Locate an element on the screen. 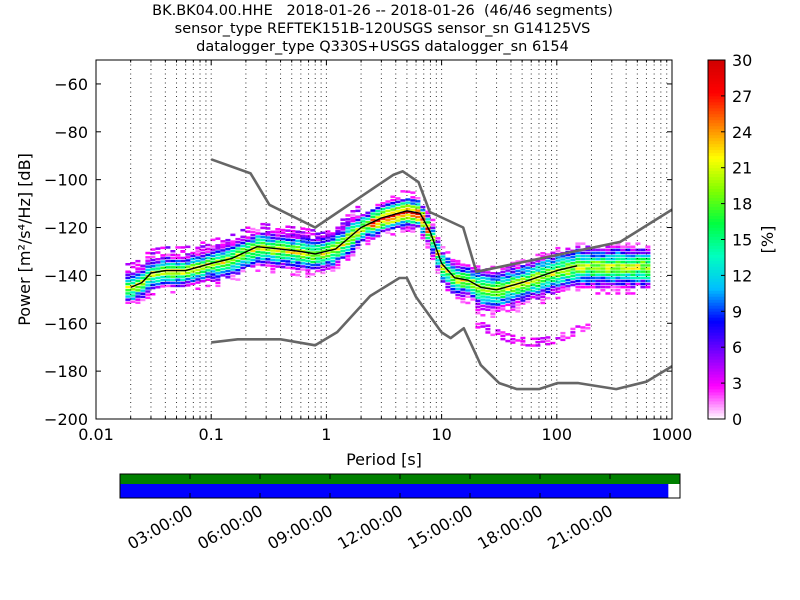  x-tick-label: 100 is located at coordinates (557, 434).